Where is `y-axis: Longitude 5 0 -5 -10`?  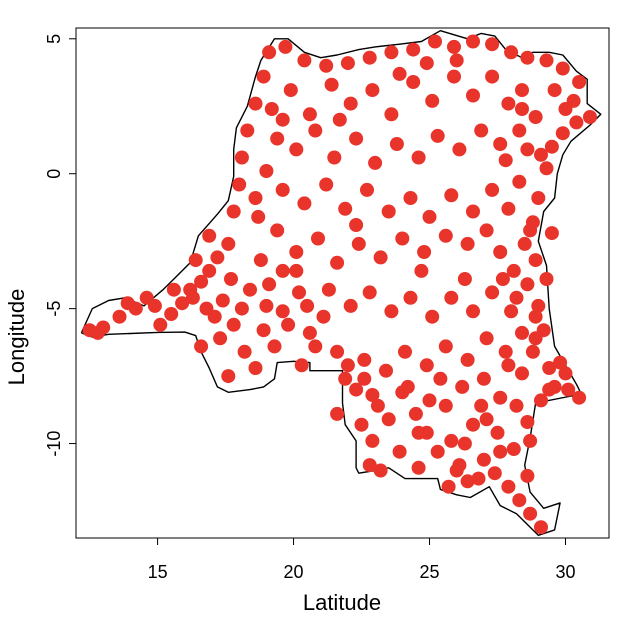
y-axis: Longitude 5 0 -5 -10 is located at coordinates (40, 245).